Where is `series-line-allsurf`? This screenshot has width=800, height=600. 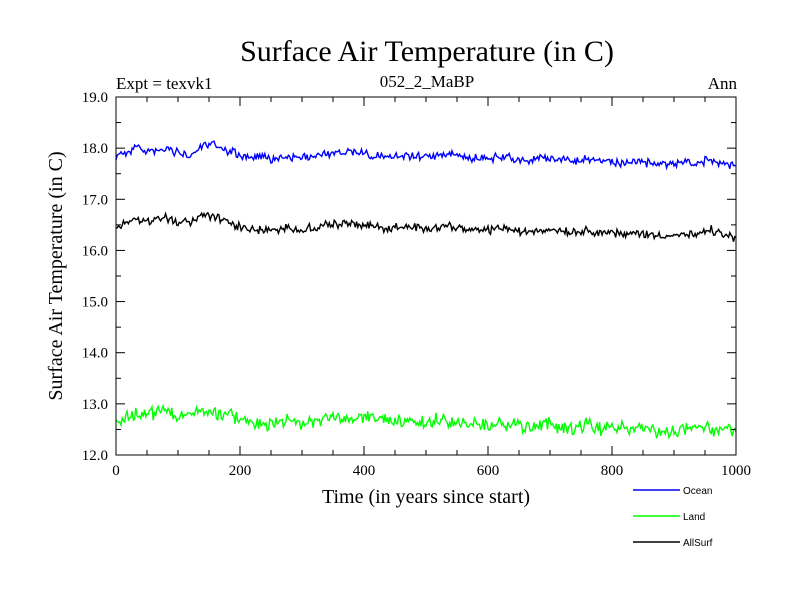 series-line-allsurf is located at coordinates (426, 226).